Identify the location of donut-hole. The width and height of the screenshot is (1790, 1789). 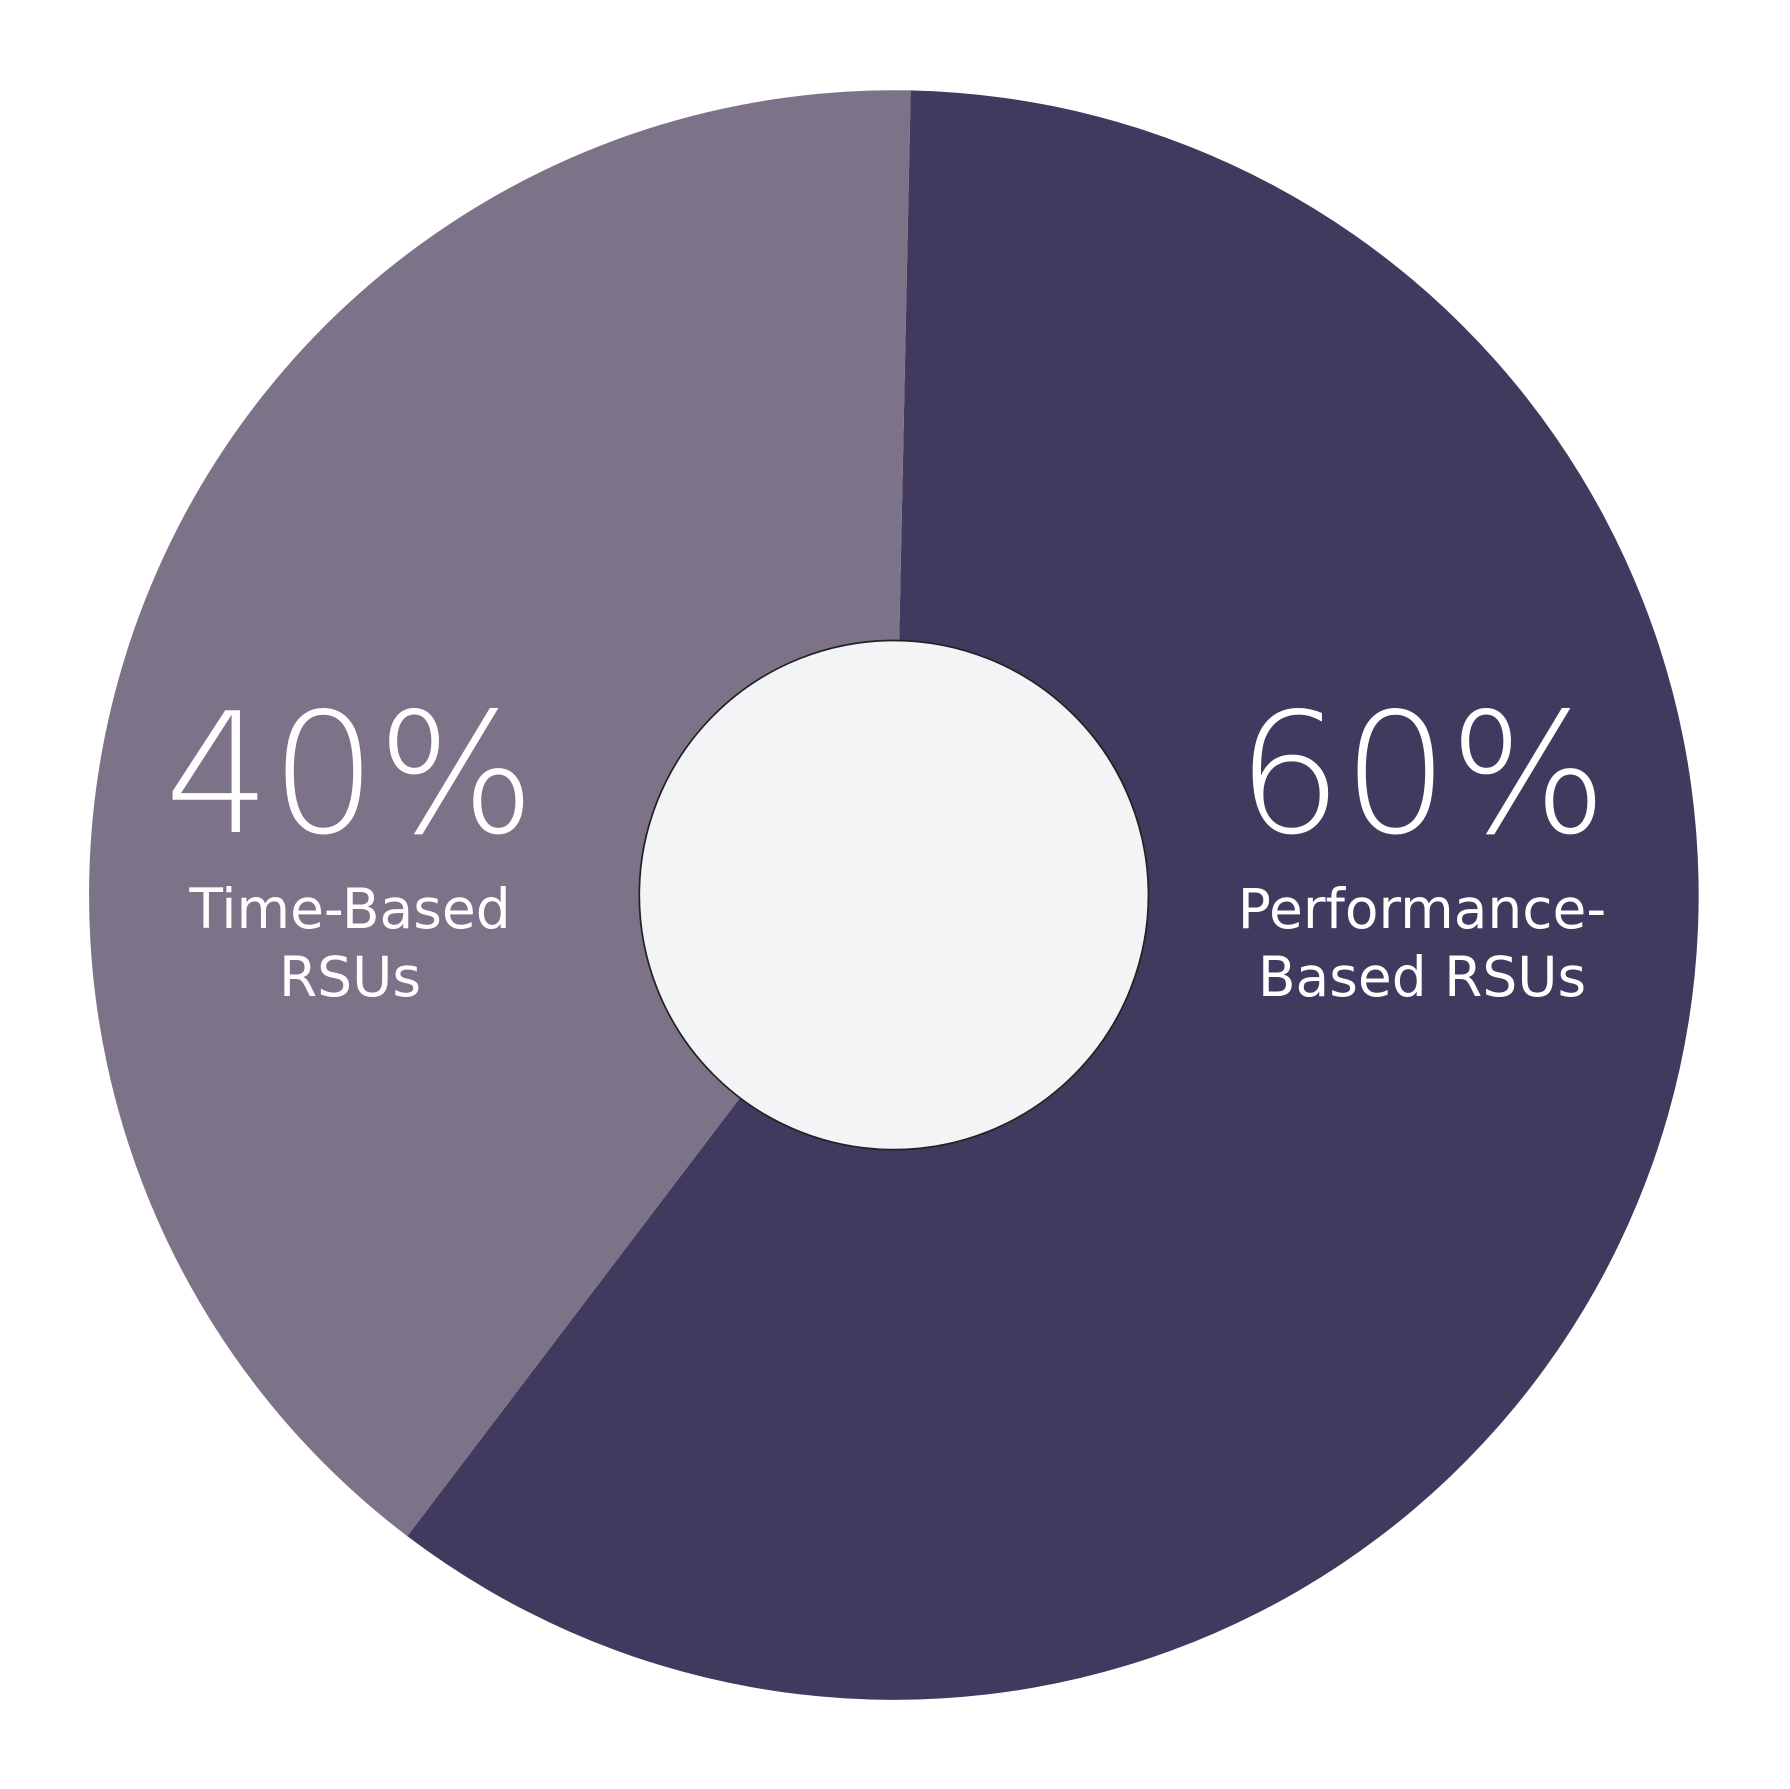
(894, 895).